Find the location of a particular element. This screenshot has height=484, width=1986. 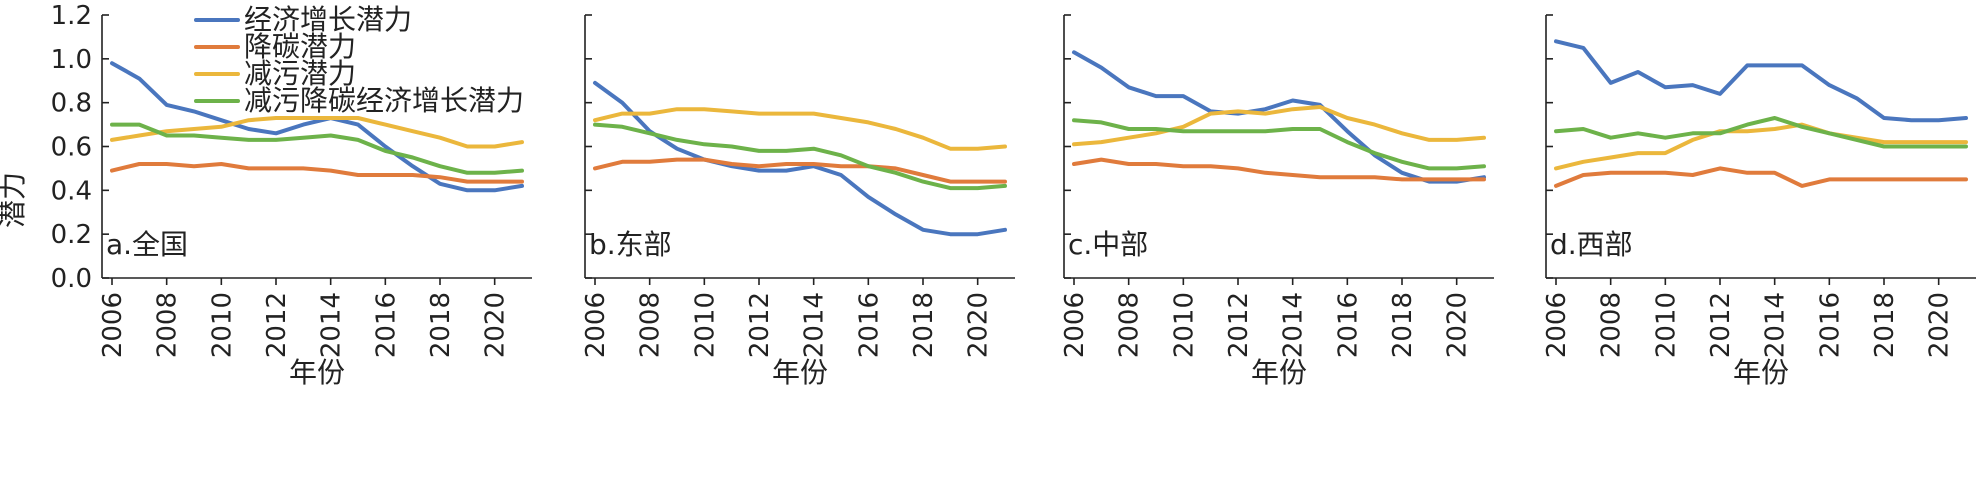

y-tick-label: 1.0 is located at coordinates (71, 60).